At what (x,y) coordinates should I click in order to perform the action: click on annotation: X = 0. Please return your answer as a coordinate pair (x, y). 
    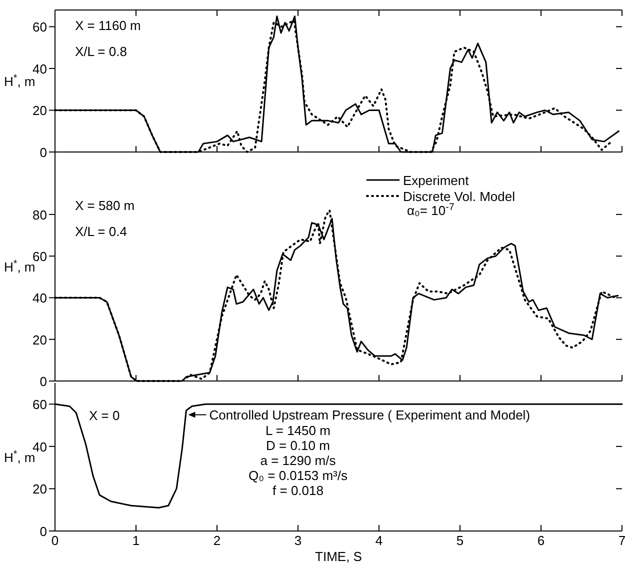
    Looking at the image, I should click on (104, 415).